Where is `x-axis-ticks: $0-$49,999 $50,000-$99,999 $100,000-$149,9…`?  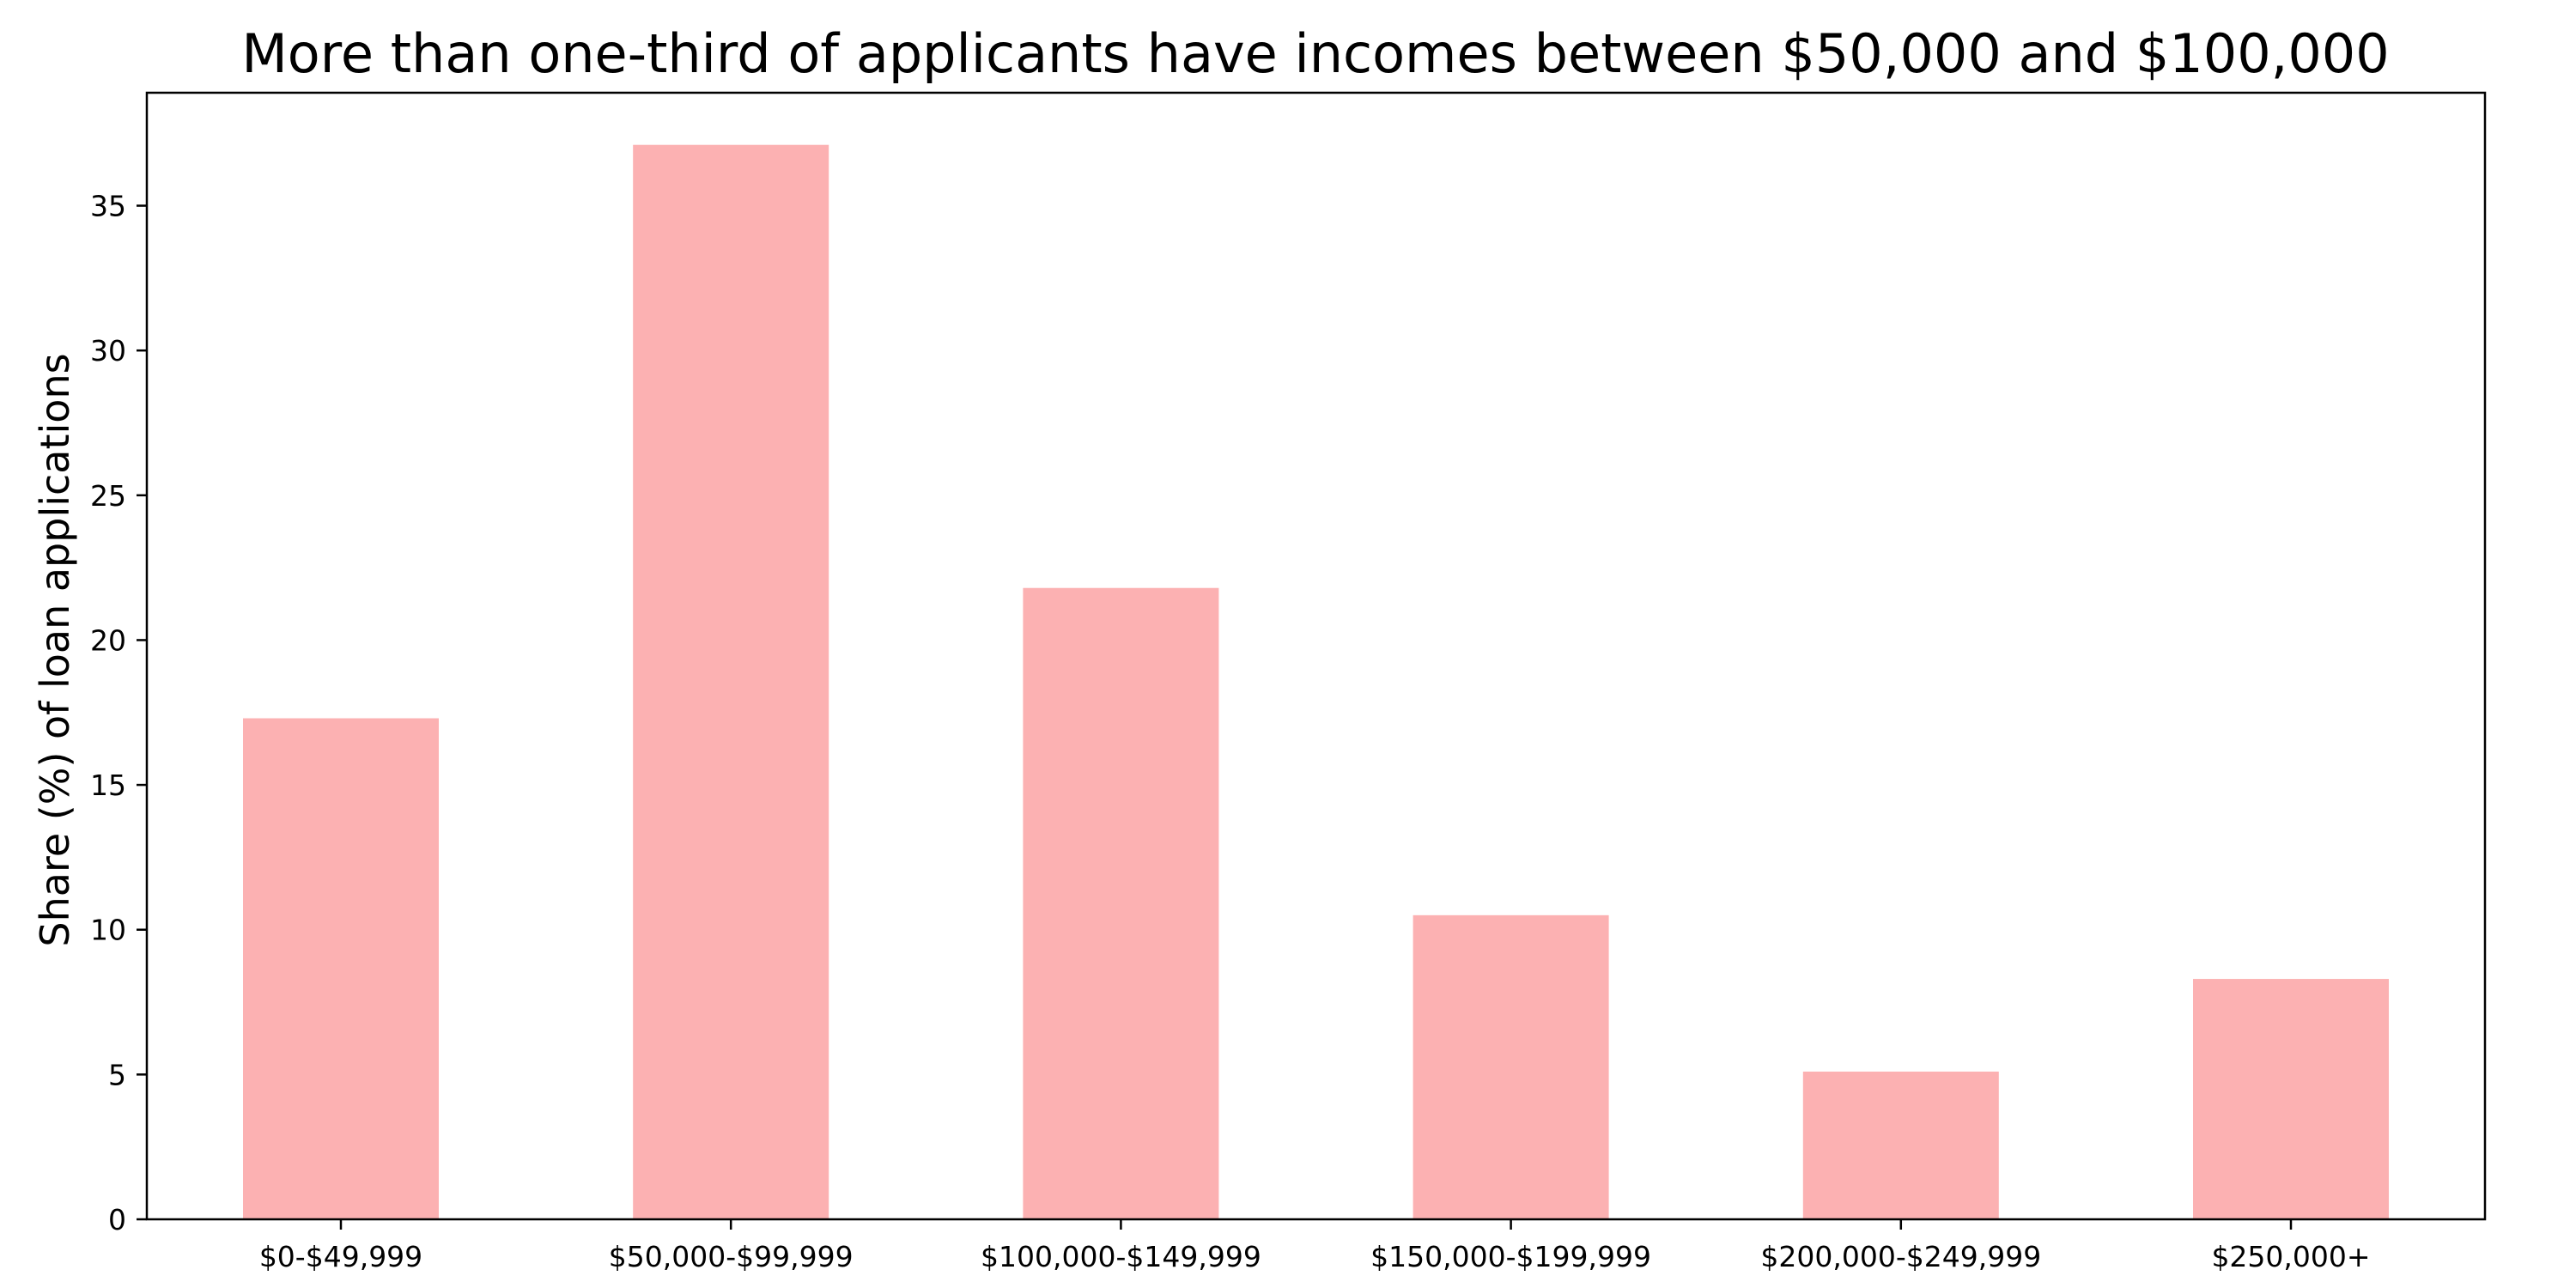
x-axis-ticks: $0-$49,999 $50,000-$99,999 $100,000-$149,9… is located at coordinates (1315, 1246).